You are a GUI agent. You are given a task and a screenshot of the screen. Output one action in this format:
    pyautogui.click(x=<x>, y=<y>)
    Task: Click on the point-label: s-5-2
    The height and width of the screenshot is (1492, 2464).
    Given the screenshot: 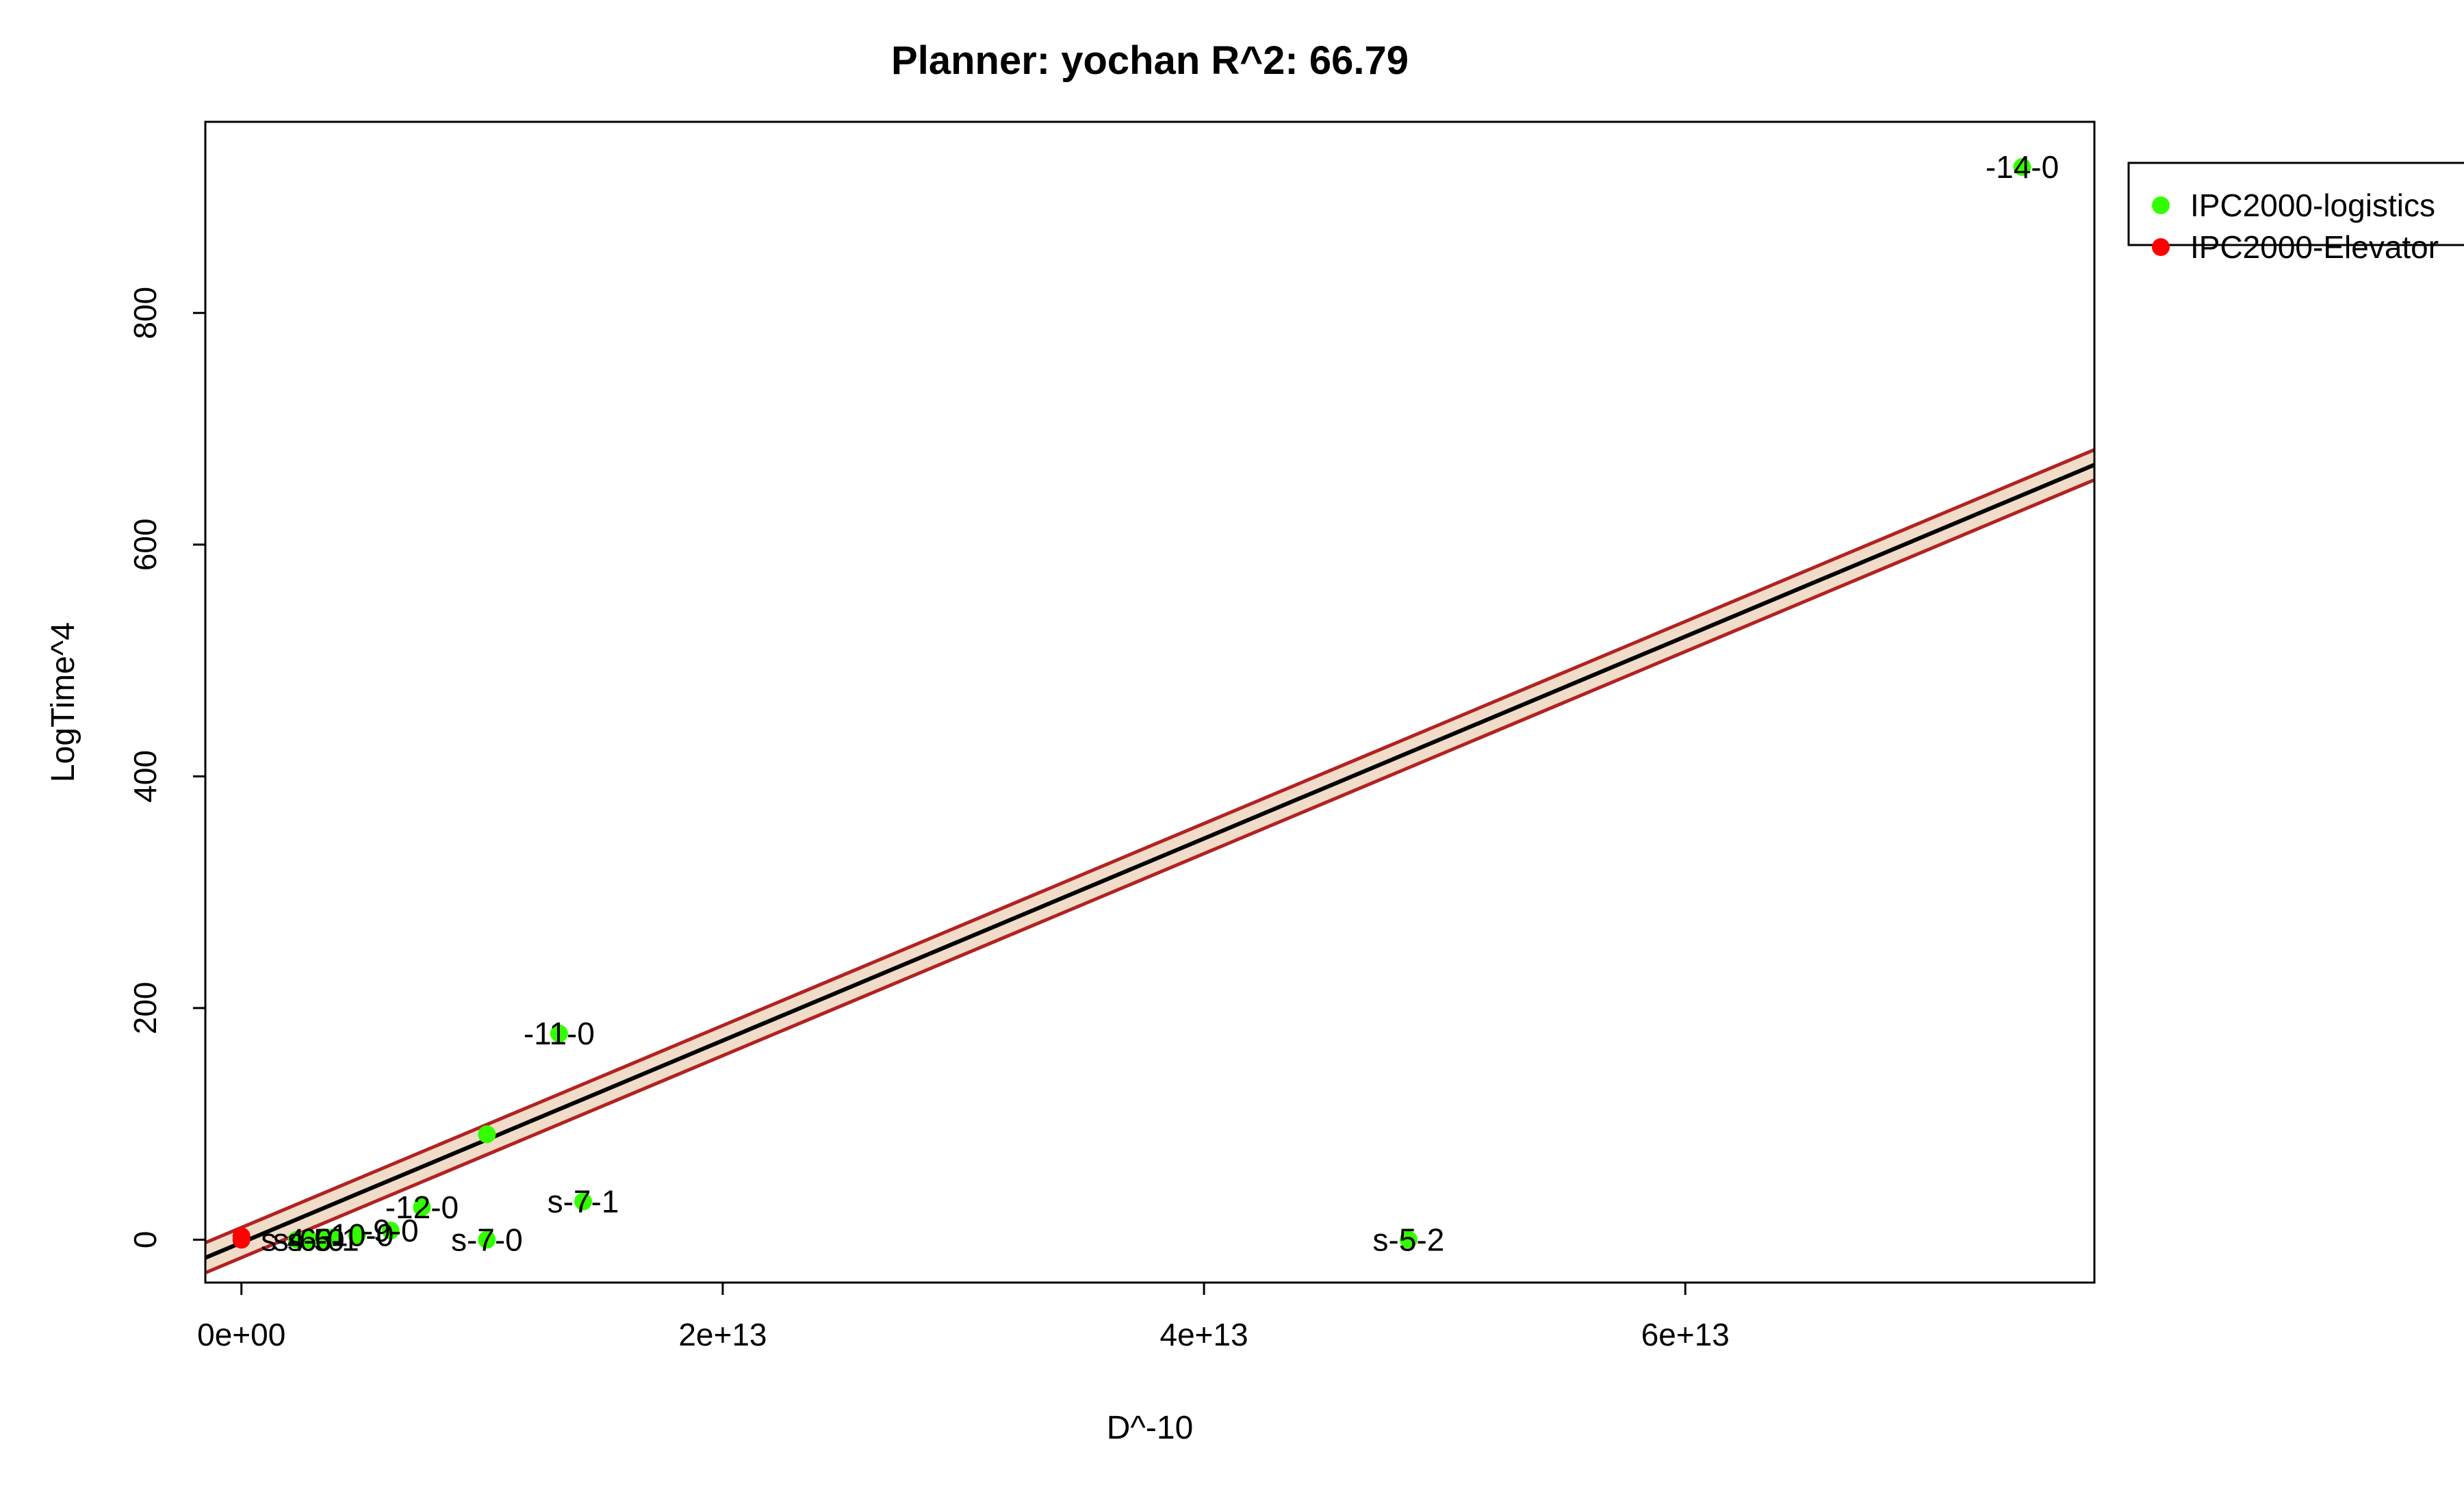 What is the action you would take?
    pyautogui.click(x=1409, y=1239)
    